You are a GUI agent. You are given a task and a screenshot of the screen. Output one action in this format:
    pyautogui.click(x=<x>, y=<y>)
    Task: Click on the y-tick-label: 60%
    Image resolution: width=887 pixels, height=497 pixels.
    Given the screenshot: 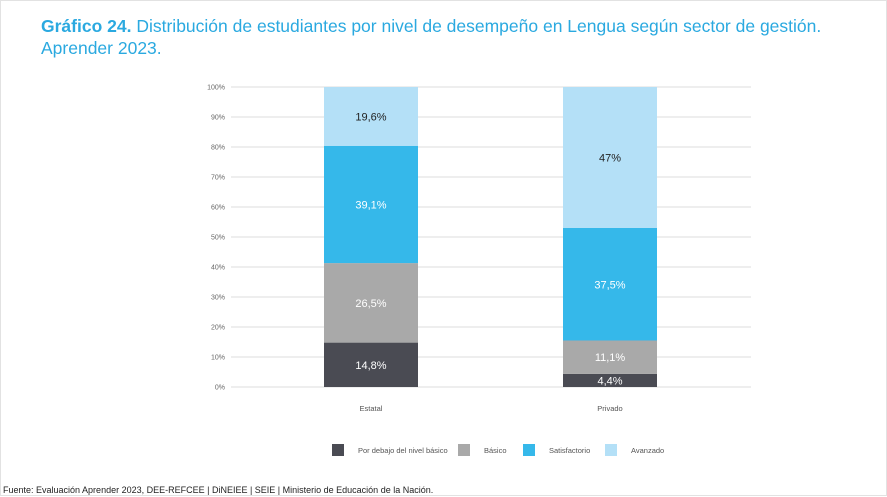 What is the action you would take?
    pyautogui.click(x=218, y=208)
    